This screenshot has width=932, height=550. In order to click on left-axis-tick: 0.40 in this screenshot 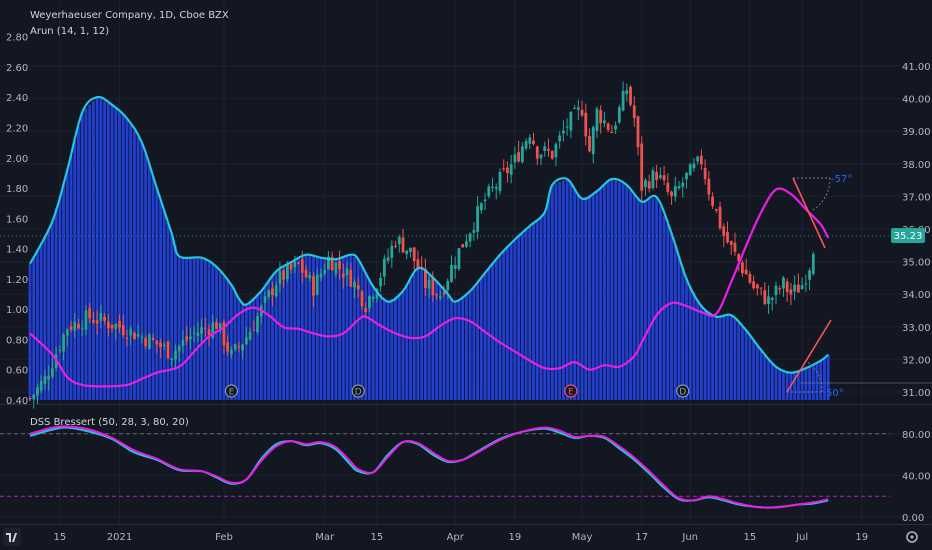, I will do `click(17, 401)`.